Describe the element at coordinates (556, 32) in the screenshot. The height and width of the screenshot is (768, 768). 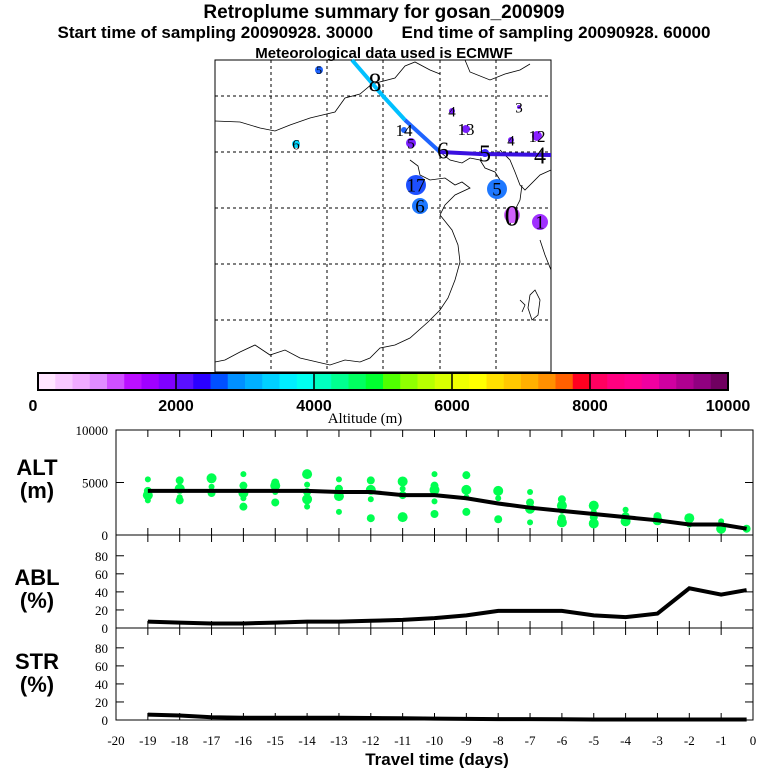
I see `end-time: End time of sampling 20090928. 60000` at that location.